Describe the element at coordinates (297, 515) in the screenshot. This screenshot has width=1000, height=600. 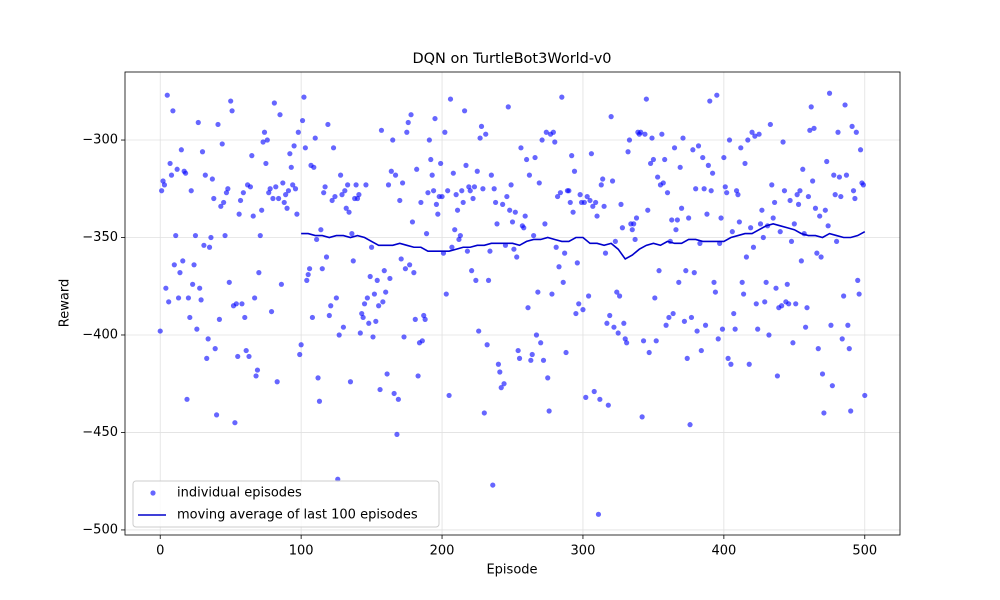
I see `legend-label: moving average of last 100 episodes` at that location.